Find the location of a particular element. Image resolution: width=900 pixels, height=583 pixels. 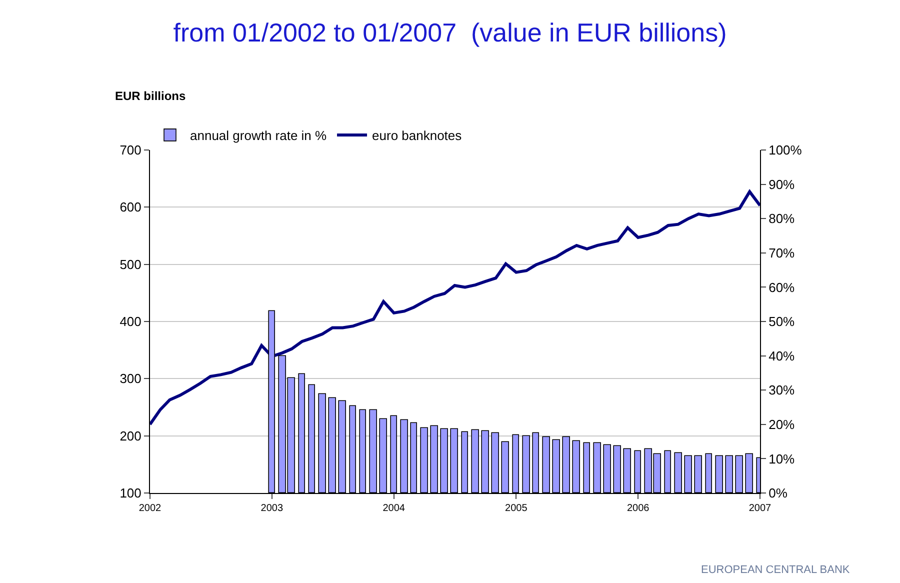

y2-tick-label: 70% is located at coordinates (782, 252).